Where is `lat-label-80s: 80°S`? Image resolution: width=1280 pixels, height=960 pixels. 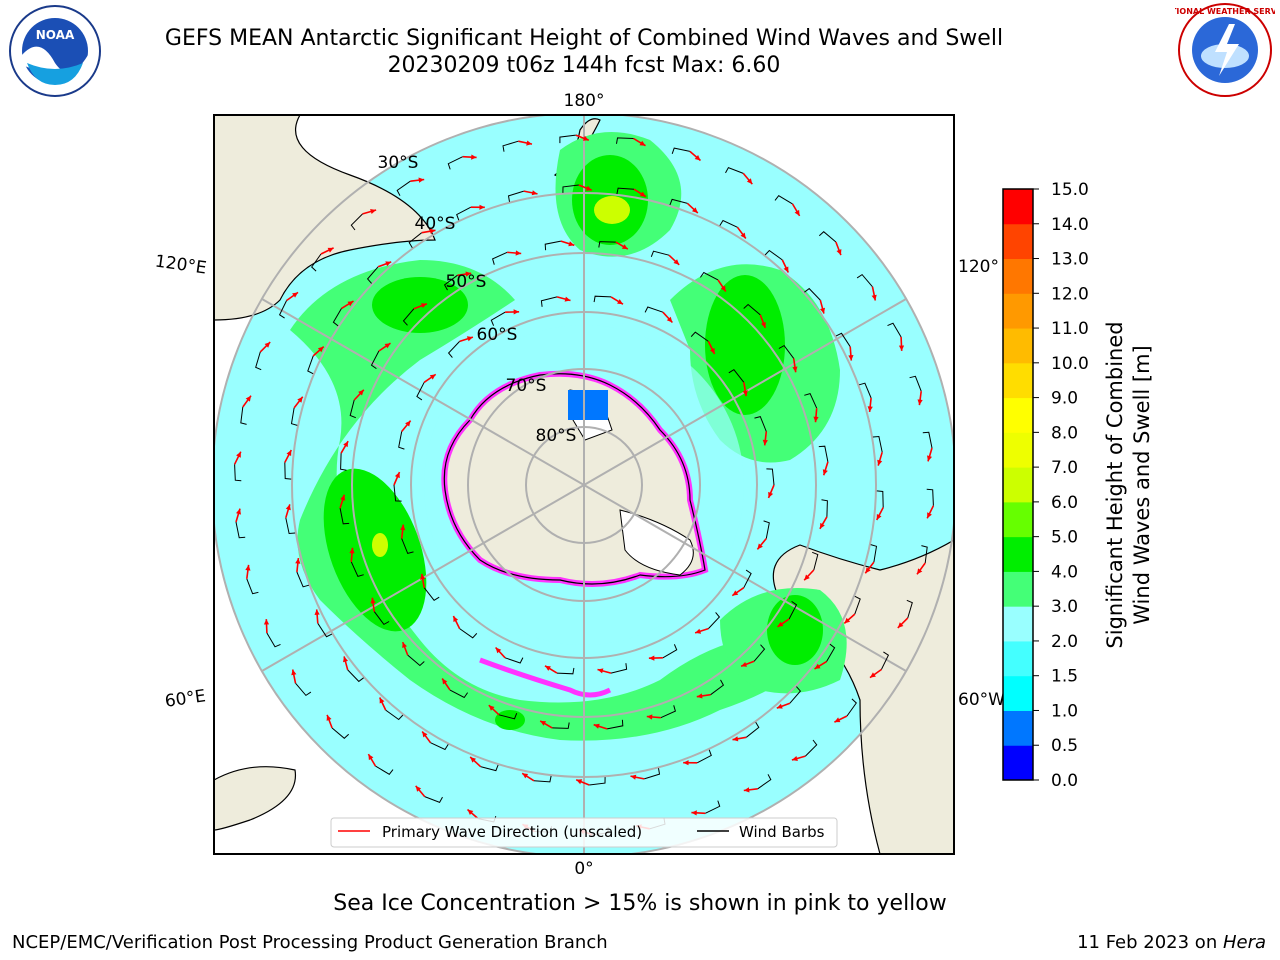 lat-label-80s: 80°S is located at coordinates (556, 436).